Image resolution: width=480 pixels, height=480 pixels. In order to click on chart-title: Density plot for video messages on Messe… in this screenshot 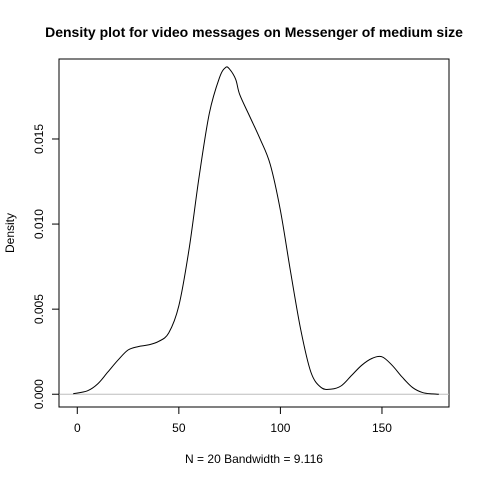, I will do `click(254, 32)`.